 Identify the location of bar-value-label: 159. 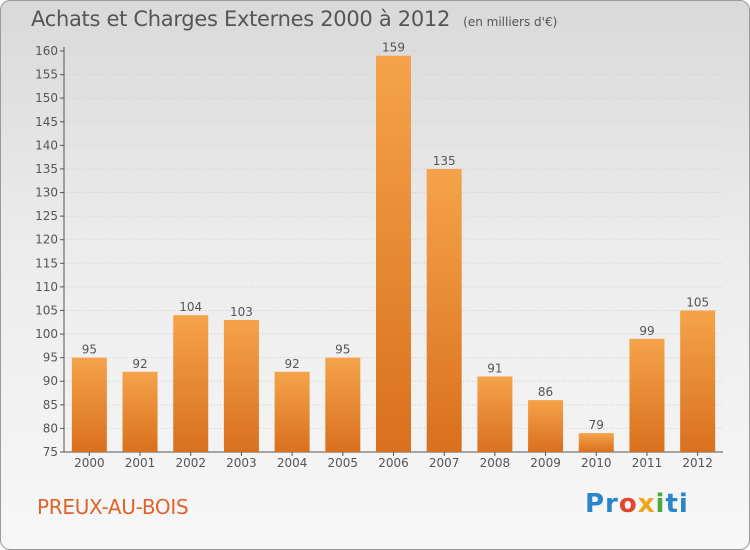
(393, 48).